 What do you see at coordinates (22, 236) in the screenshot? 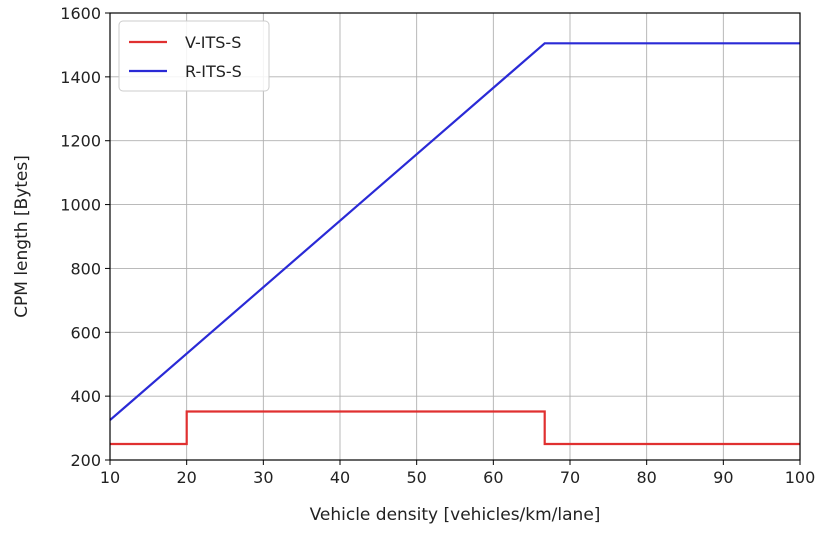
I see `y-axis-label: CPM length [Bytes]` at bounding box center [22, 236].